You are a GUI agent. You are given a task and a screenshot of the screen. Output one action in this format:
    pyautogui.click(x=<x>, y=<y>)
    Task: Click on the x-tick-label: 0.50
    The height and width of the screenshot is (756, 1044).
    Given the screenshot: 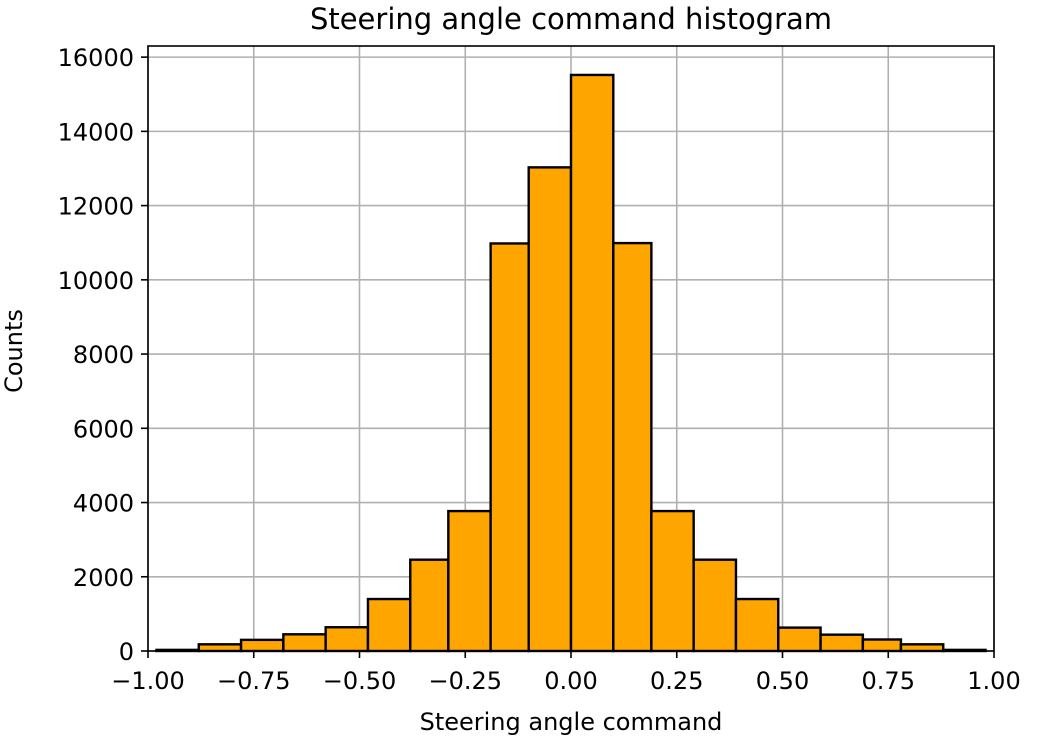 What is the action you would take?
    pyautogui.click(x=782, y=681)
    